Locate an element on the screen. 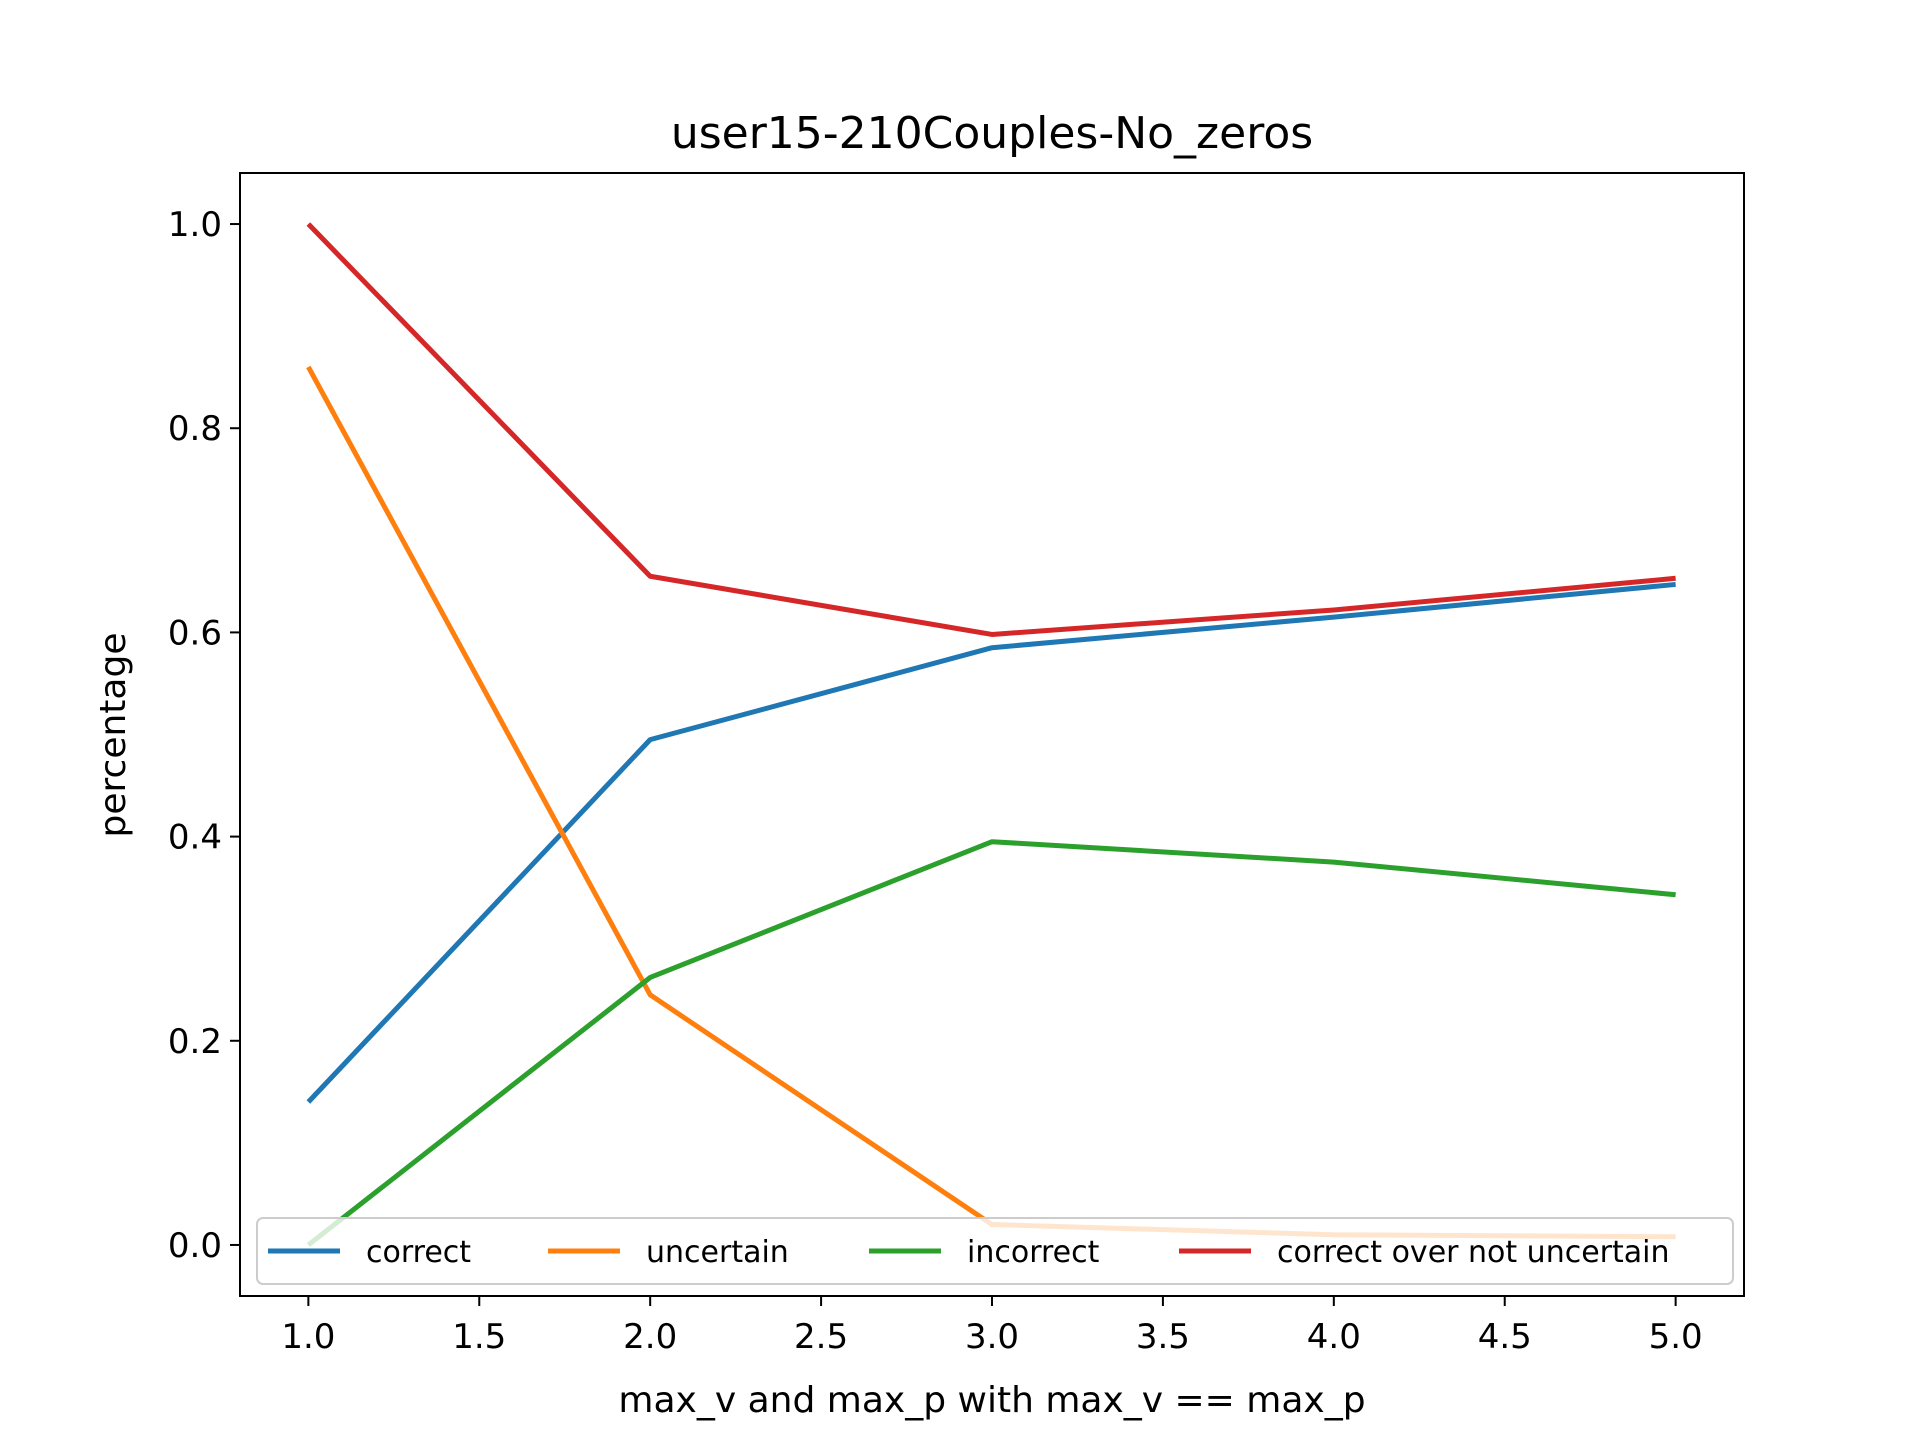 Image resolution: width=1920 pixels, height=1440 pixels. y-tick-label: 0.2 is located at coordinates (195, 1042).